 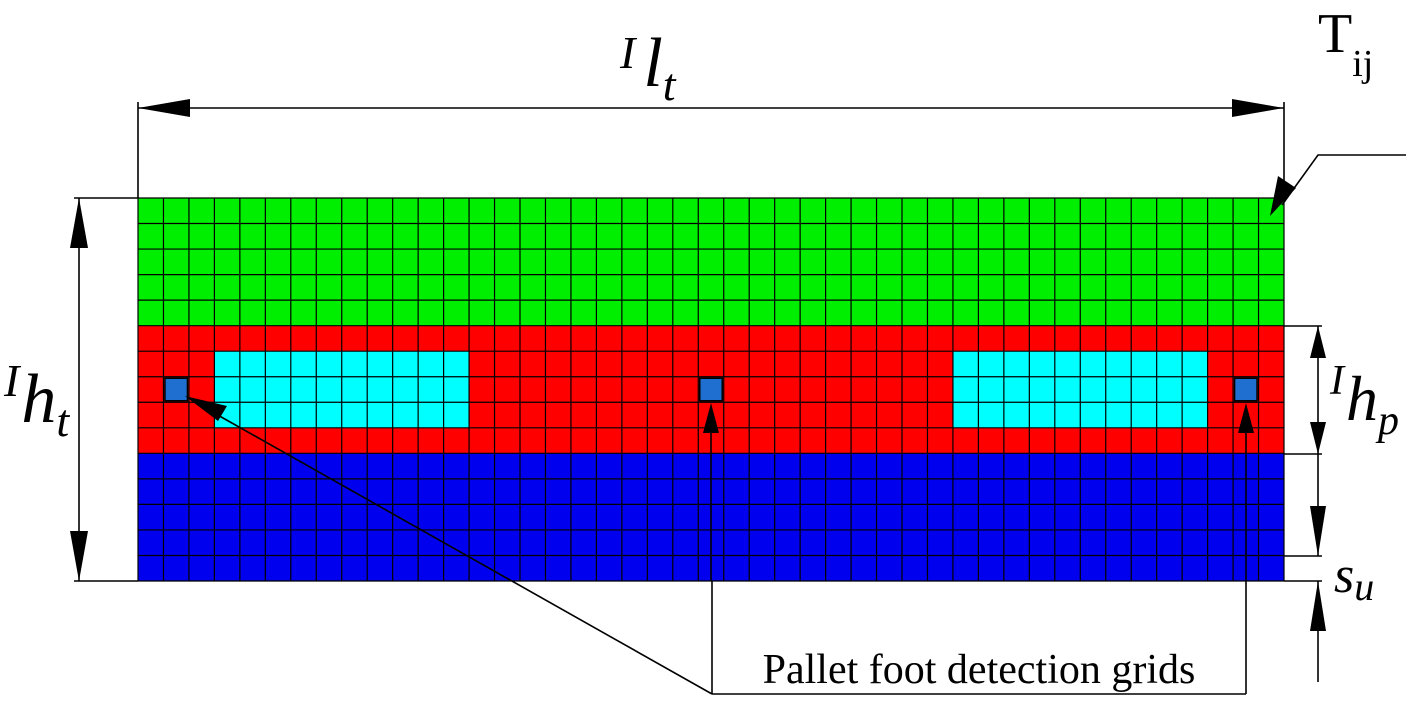 I want to click on ht-arrow-bottom, so click(x=79, y=556).